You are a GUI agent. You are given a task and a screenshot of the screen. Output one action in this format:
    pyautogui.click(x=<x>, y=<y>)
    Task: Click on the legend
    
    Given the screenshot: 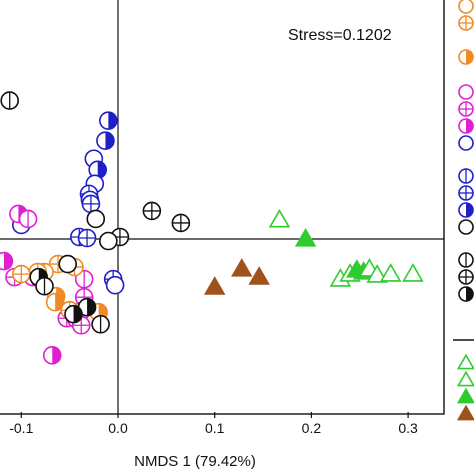 What is the action you would take?
    pyautogui.click(x=463, y=210)
    